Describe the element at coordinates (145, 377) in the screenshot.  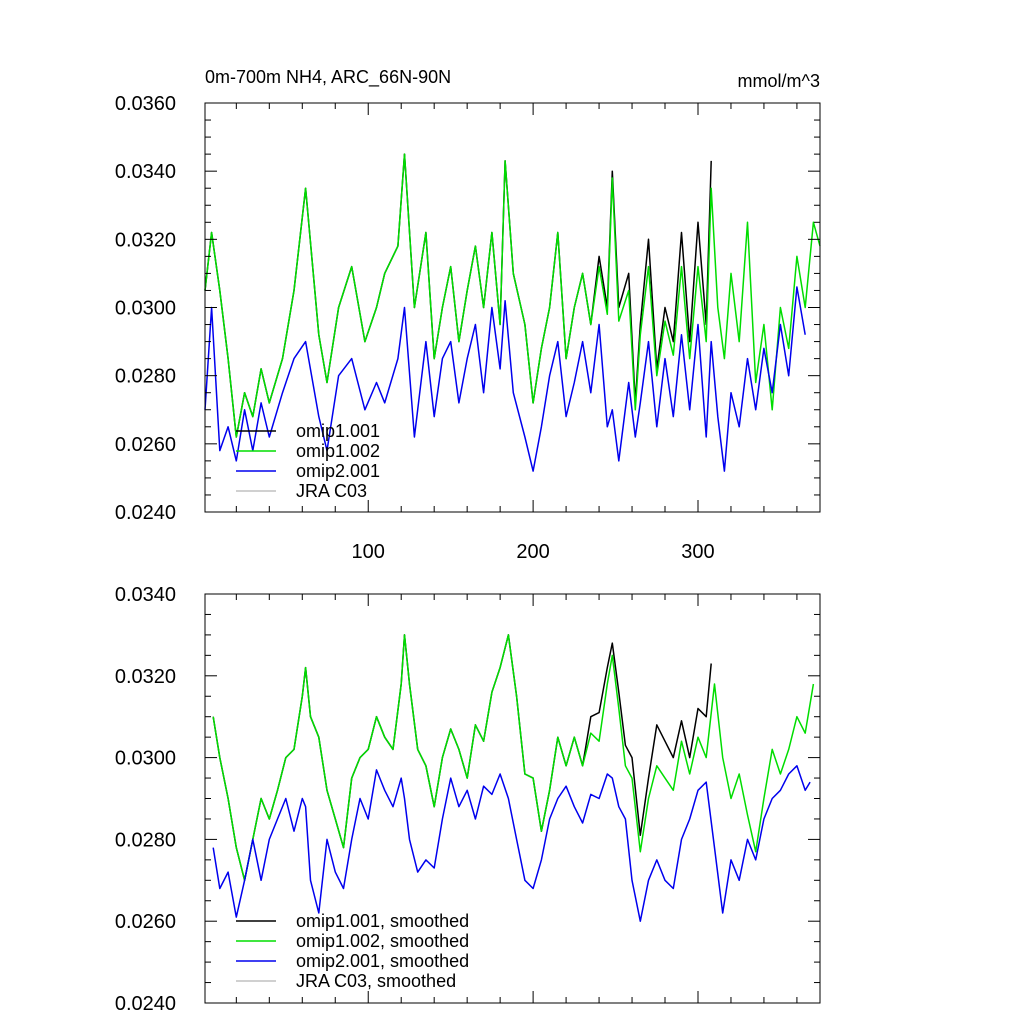
I see `top-y-tick-label: 0.0280` at that location.